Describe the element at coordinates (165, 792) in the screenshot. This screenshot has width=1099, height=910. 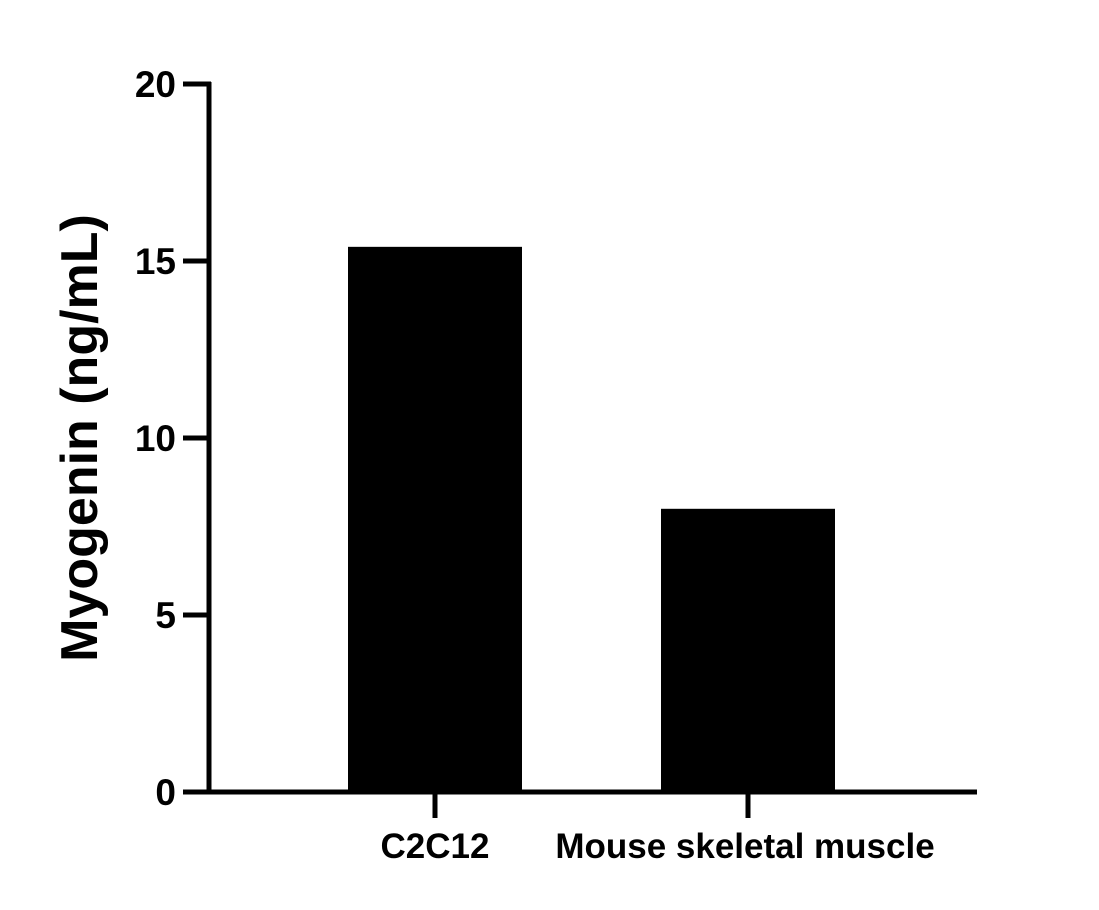
I see `y-tick-label: 0` at that location.